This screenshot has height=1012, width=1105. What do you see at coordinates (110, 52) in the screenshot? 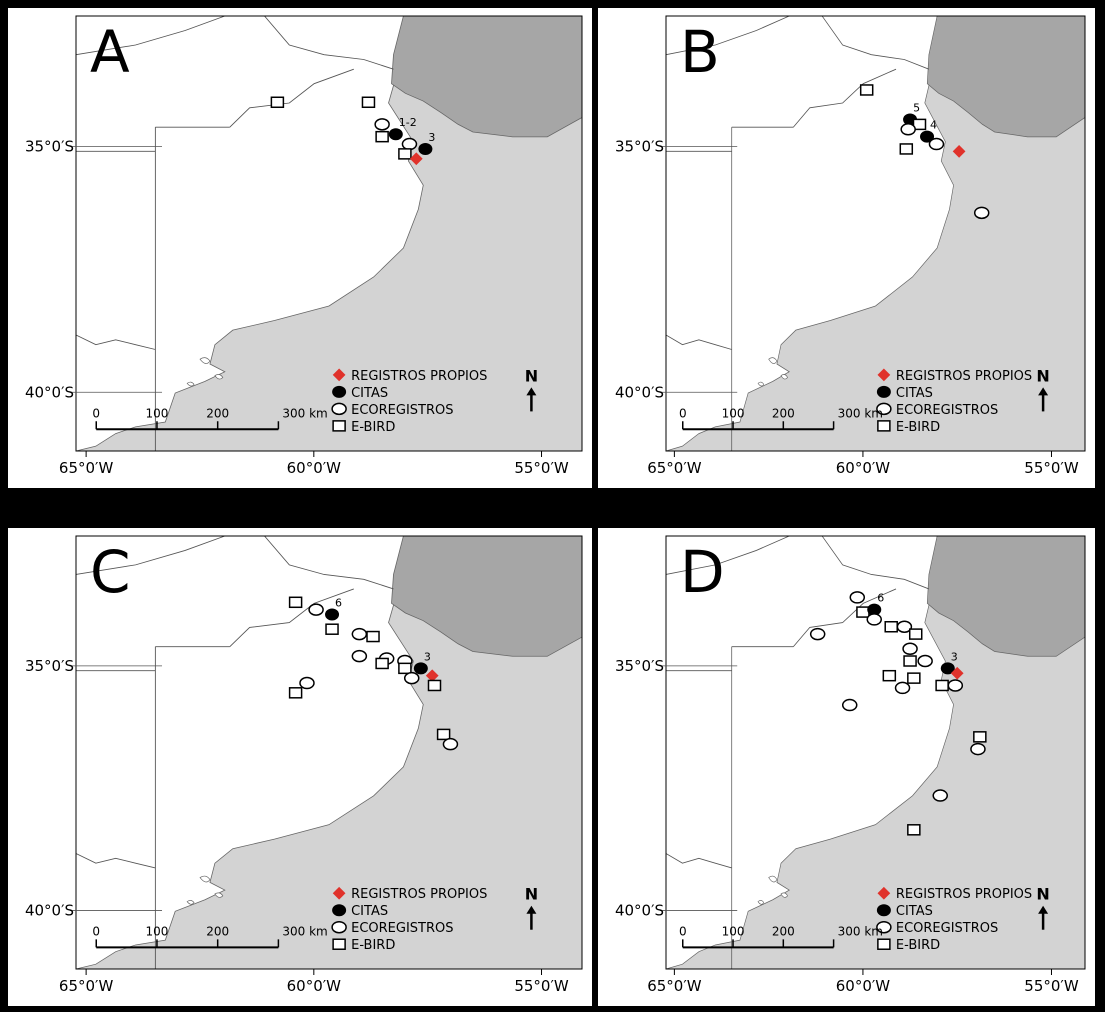
I see `panel-label: A` at bounding box center [110, 52].